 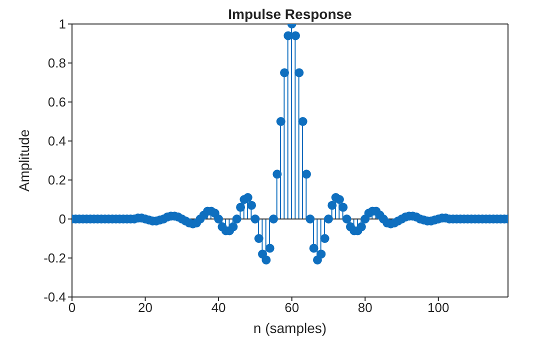 I want to click on y-tick-label: 1, so click(x=62, y=24).